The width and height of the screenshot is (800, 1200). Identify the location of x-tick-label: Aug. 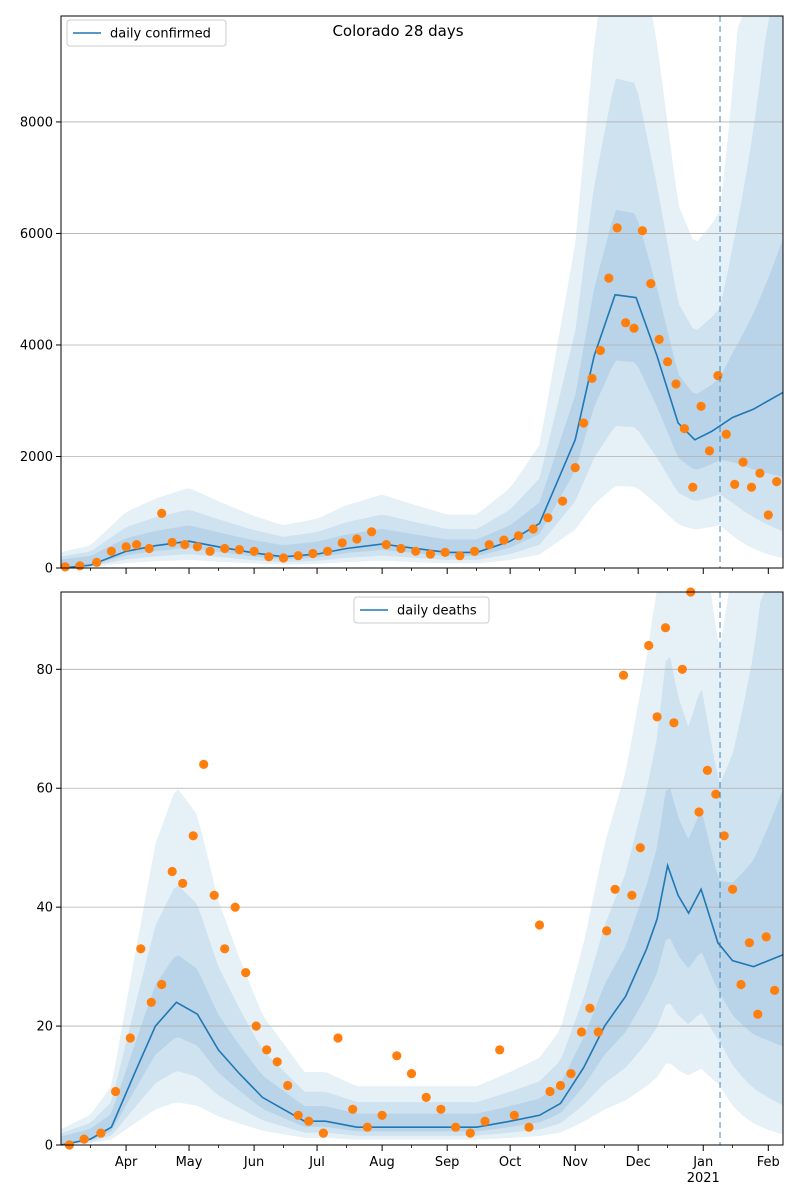
(381, 1162).